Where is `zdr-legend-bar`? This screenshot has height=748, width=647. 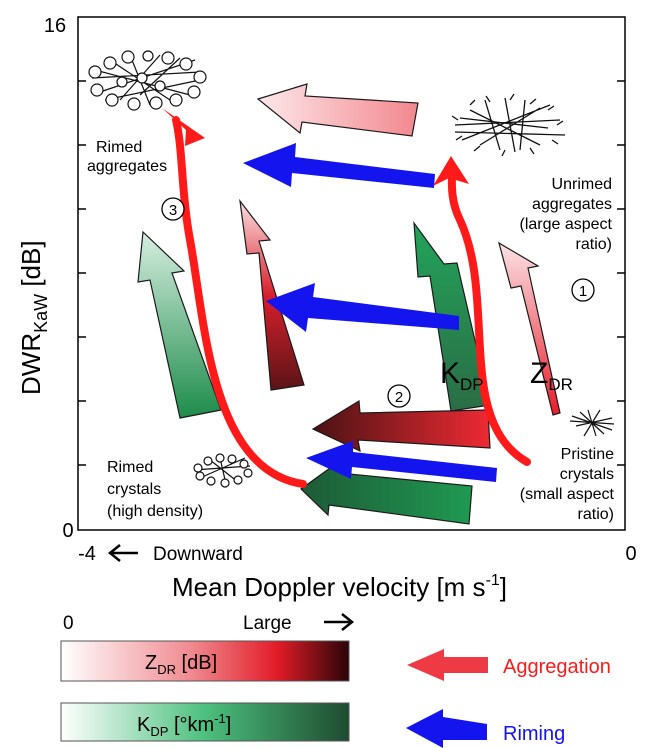
zdr-legend-bar is located at coordinates (205, 661).